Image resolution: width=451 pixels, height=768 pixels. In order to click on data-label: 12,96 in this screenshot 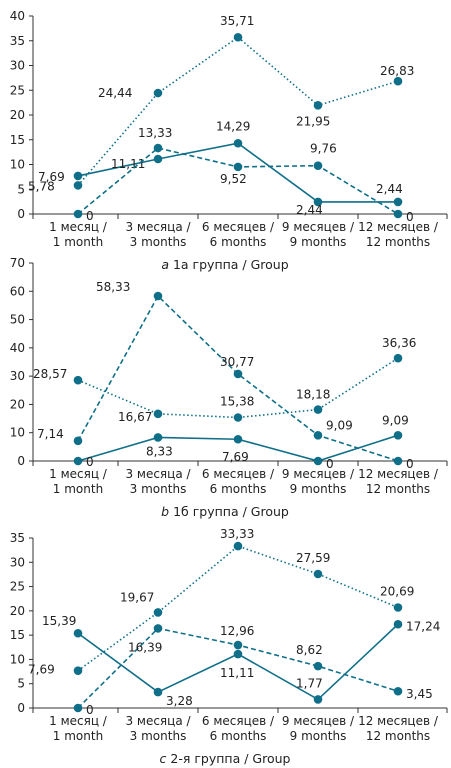, I will do `click(237, 631)`.